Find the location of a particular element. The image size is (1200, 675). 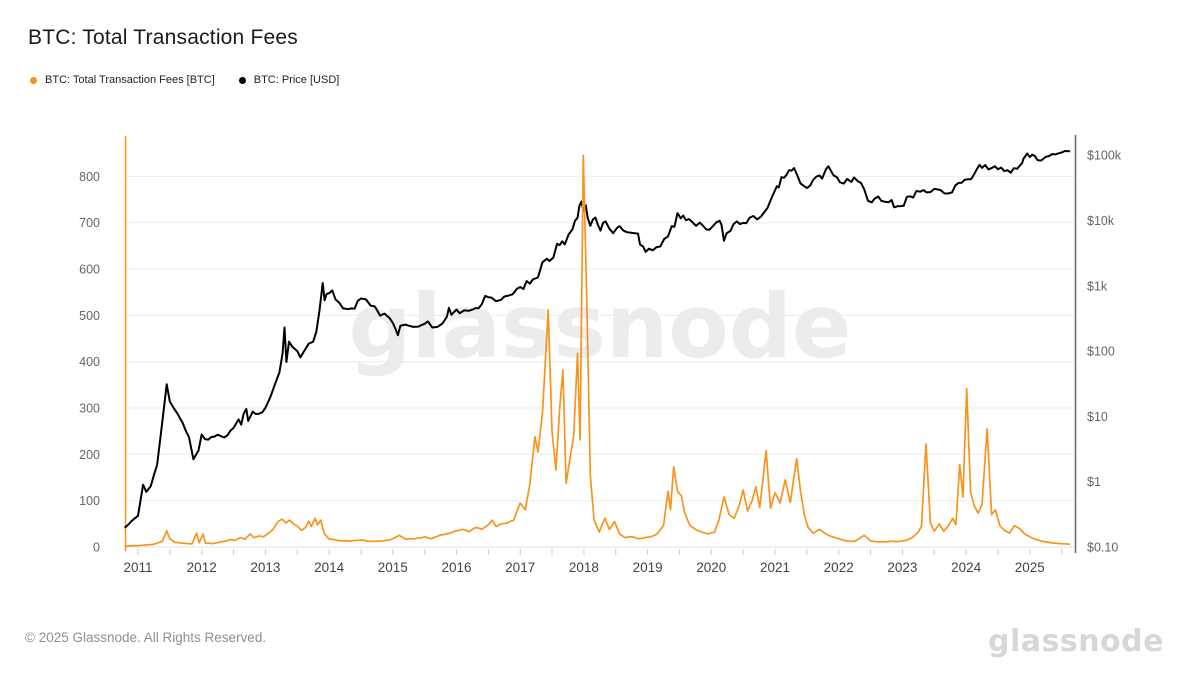

copyright-text: © 2025 Glassnode. All Rights Reserved. is located at coordinates (146, 637).